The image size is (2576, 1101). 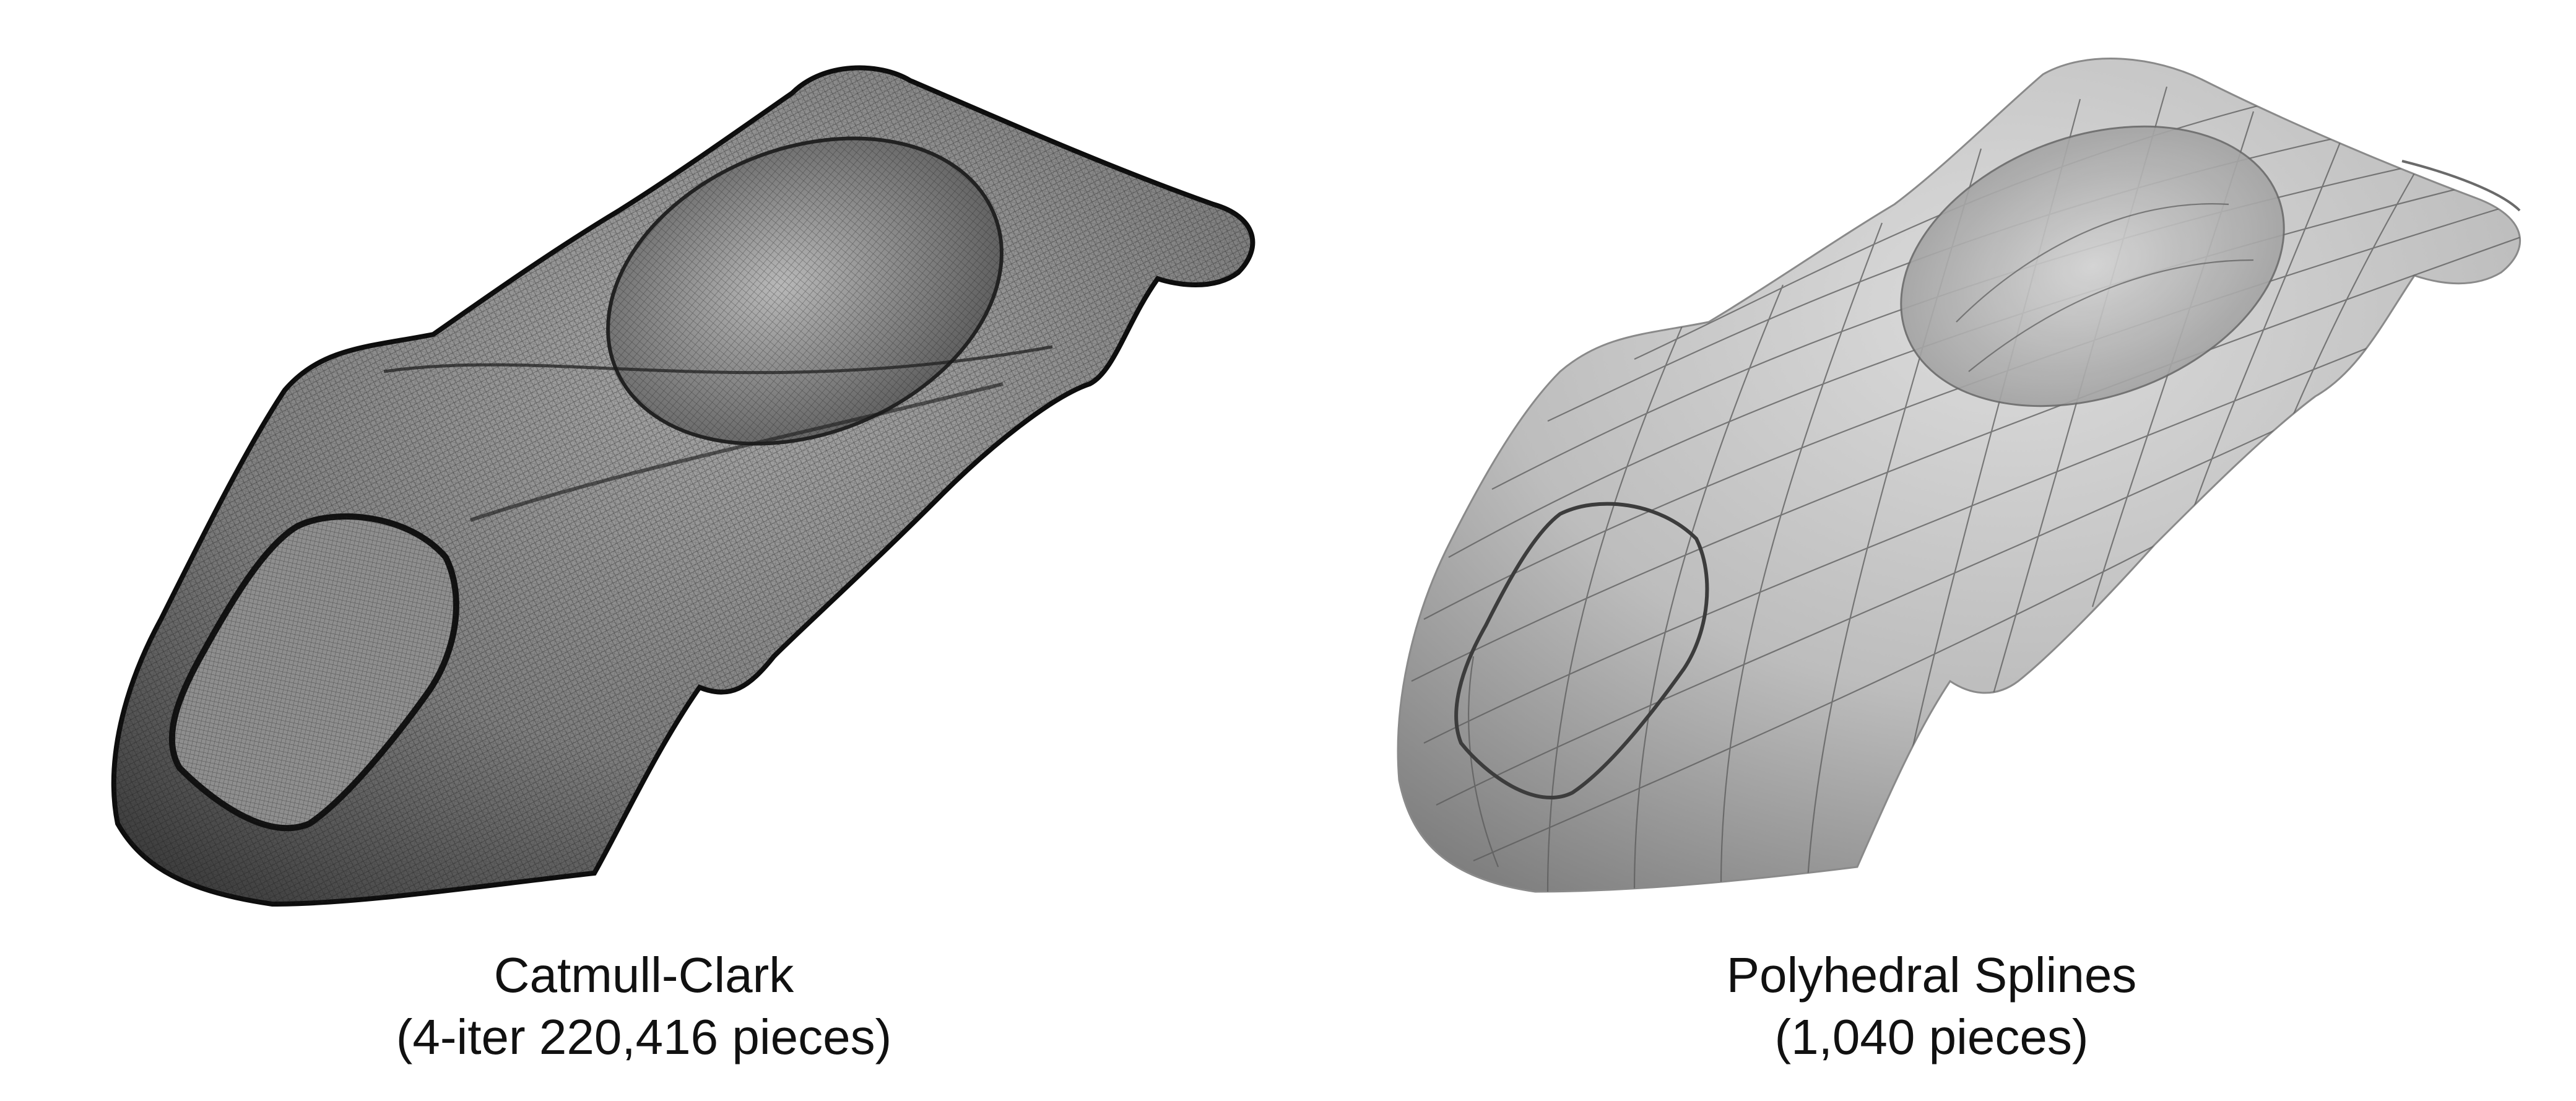 I want to click on polyhedral-splines-title: Polyhedral Splines, so click(x=1931, y=975).